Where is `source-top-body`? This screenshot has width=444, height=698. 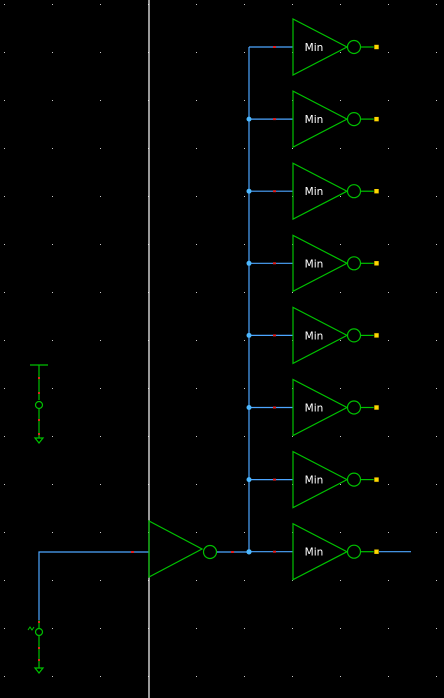
source-top-body is located at coordinates (39, 405).